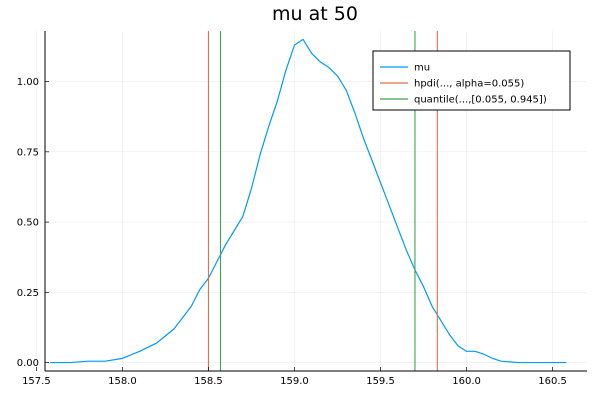 This screenshot has height=400, width=600. What do you see at coordinates (208, 381) in the screenshot?
I see `x-tick-label-2: 158.5` at bounding box center [208, 381].